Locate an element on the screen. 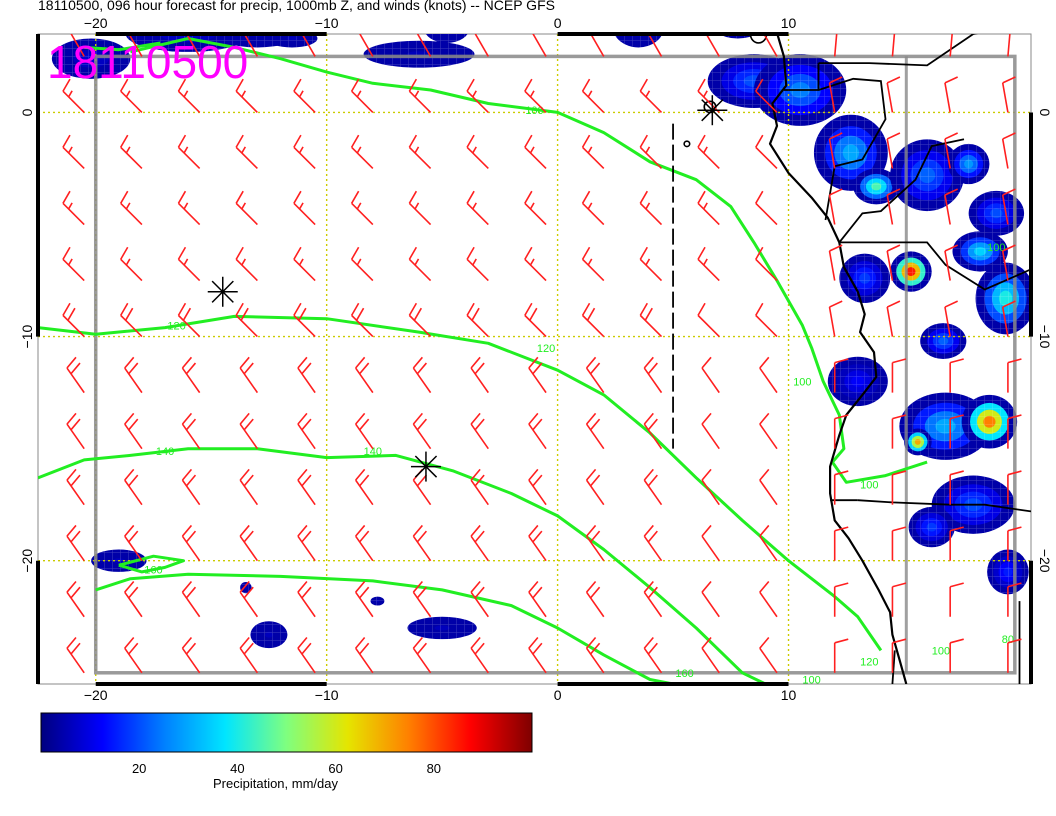  country-border is located at coordinates (935, 266).